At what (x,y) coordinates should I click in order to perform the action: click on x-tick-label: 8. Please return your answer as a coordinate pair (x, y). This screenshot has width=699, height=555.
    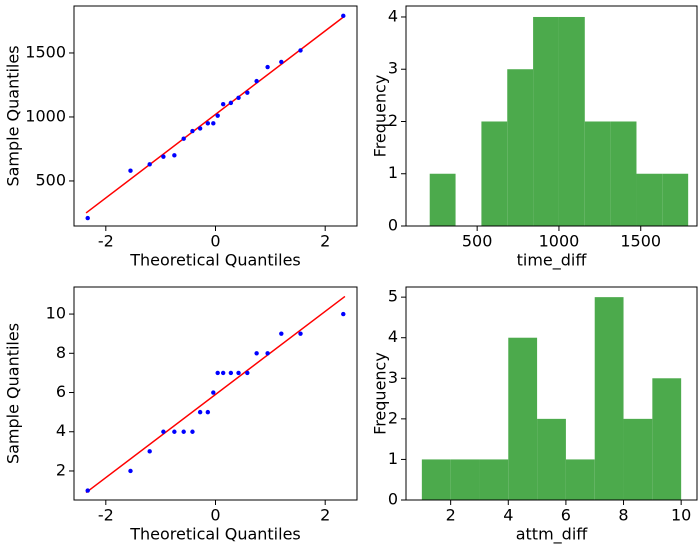
    Looking at the image, I should click on (623, 515).